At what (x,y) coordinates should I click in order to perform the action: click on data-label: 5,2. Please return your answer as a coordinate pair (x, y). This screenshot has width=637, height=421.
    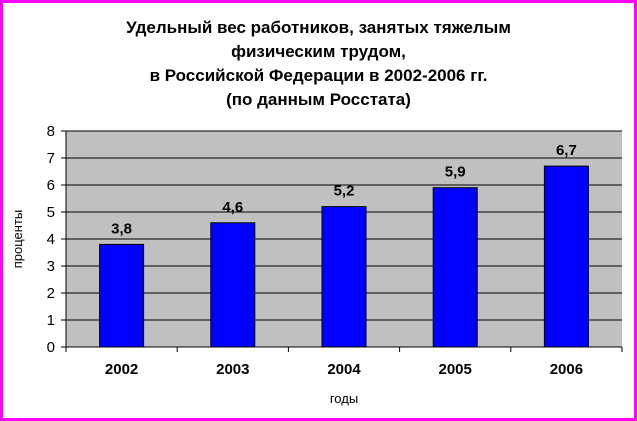
    Looking at the image, I should click on (344, 191).